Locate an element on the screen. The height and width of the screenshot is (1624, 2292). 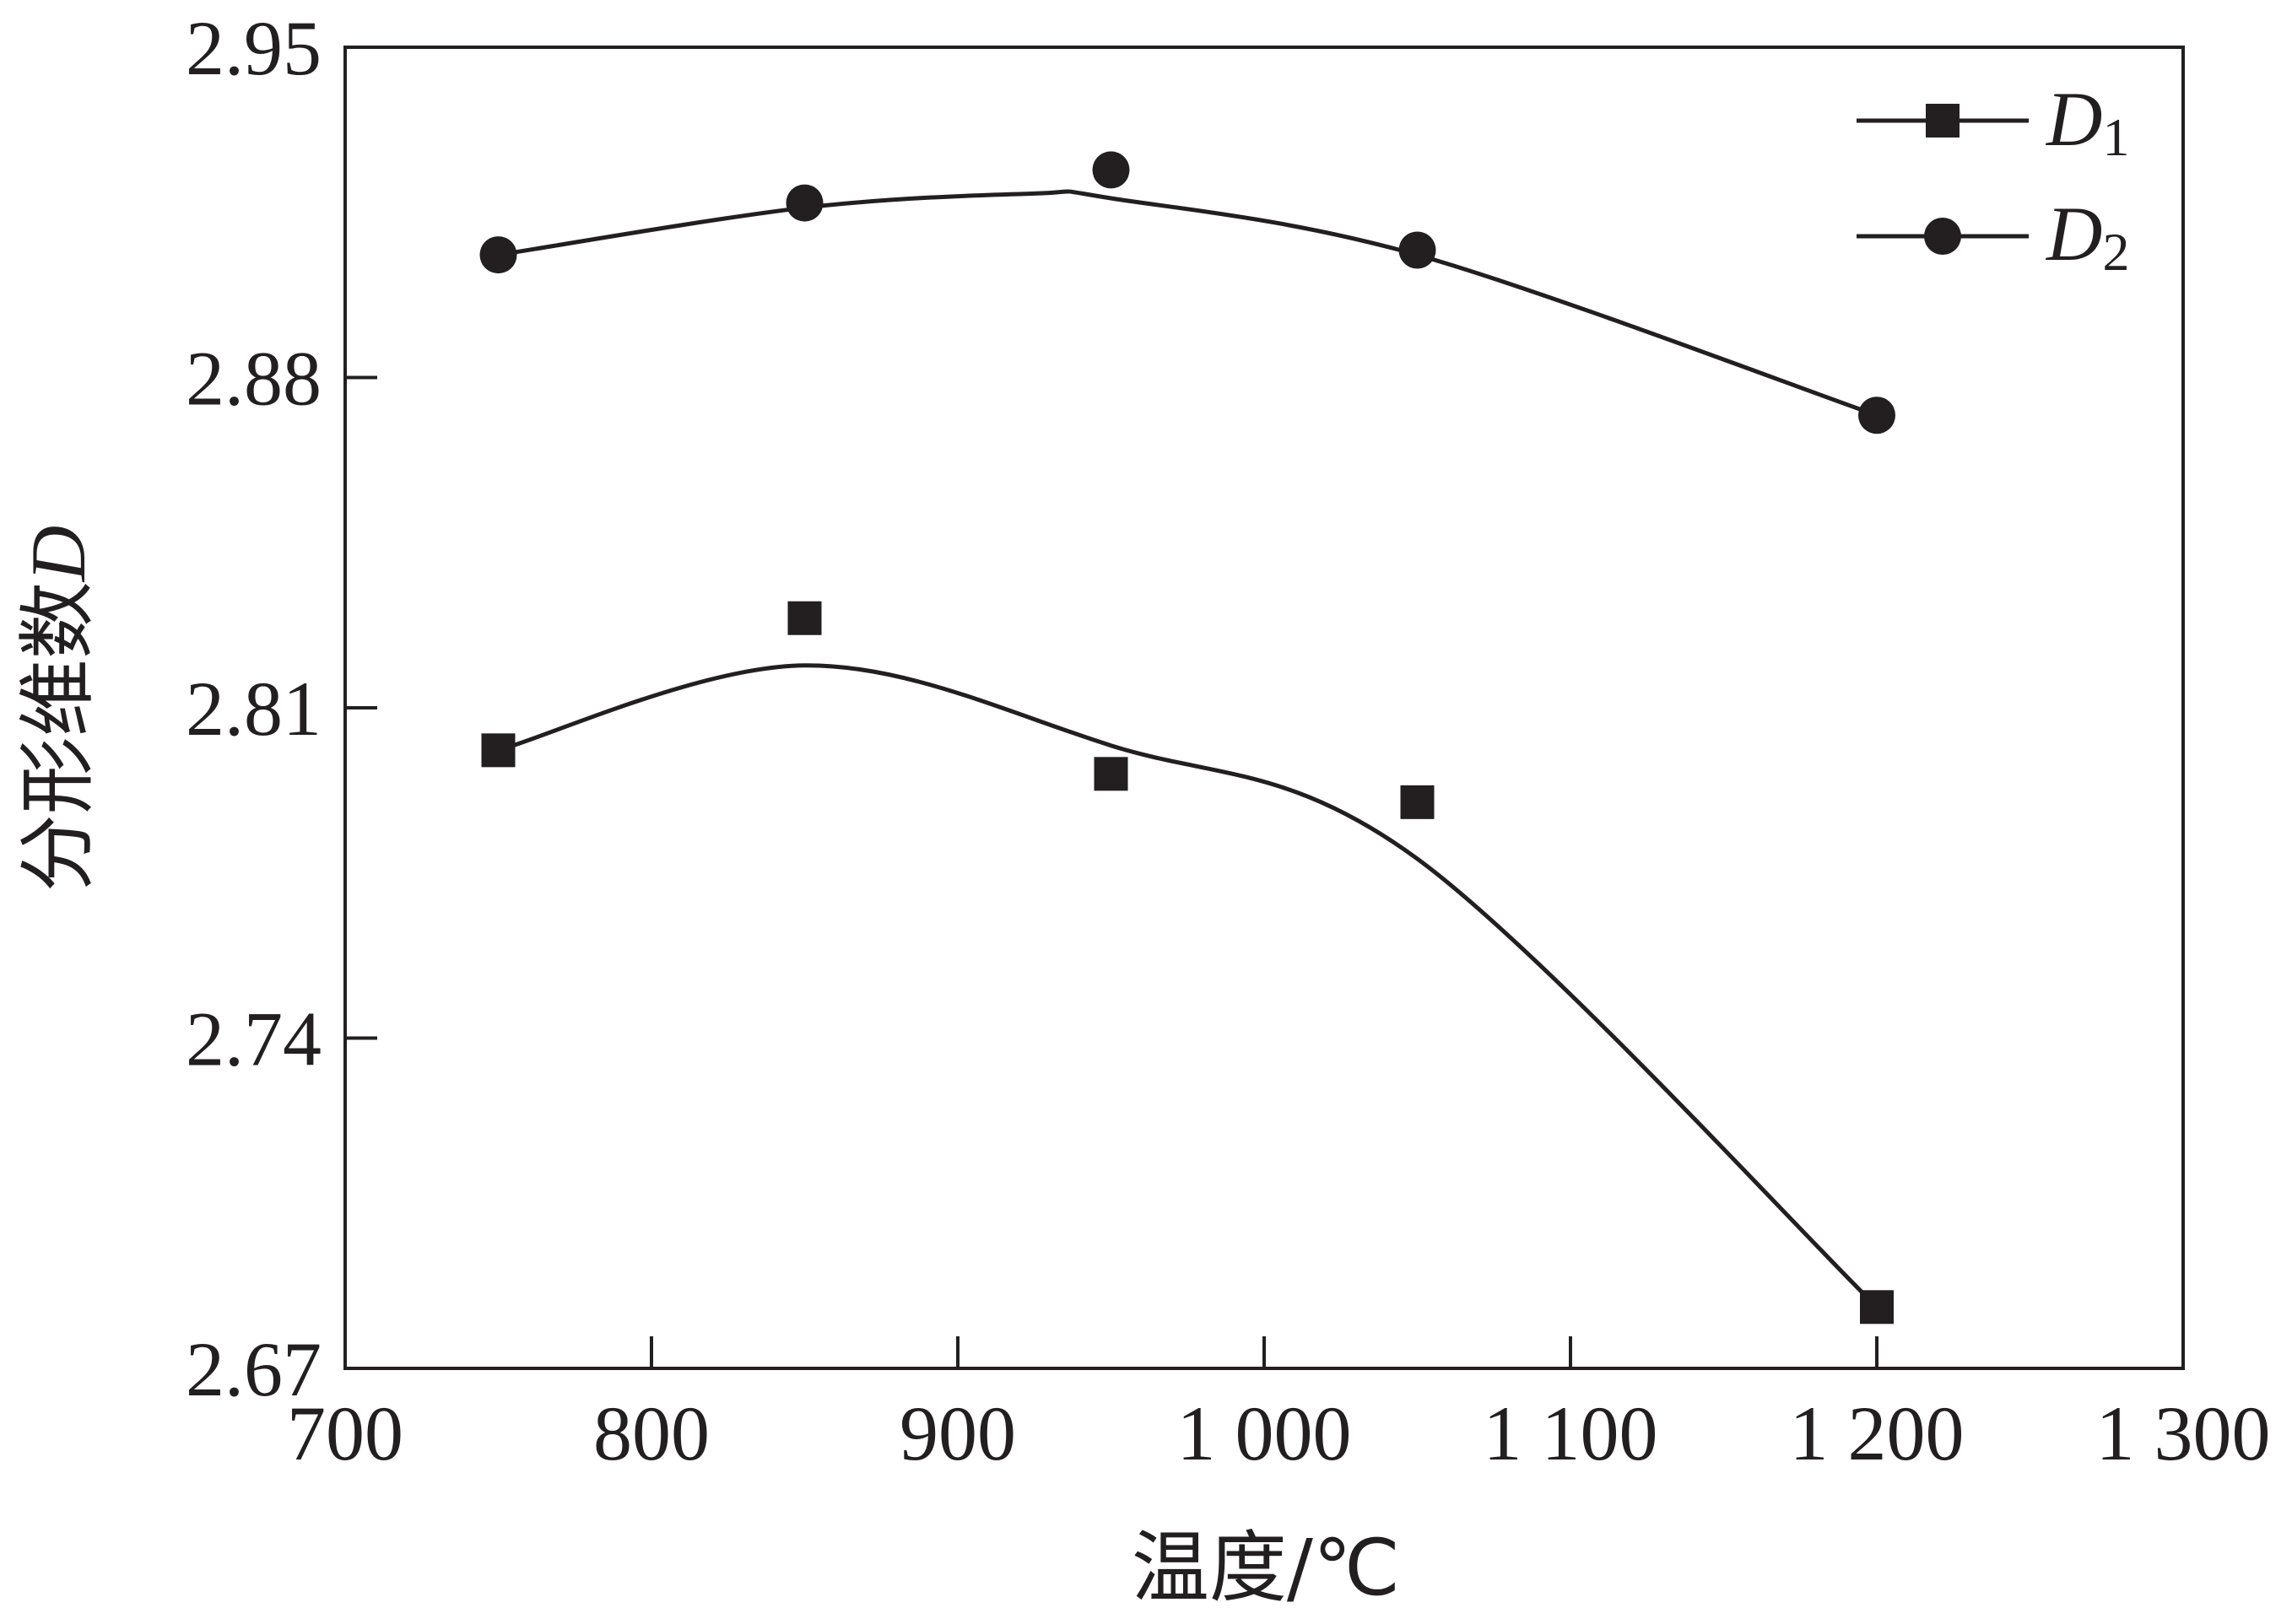
x-tick-label: 1 200 is located at coordinates (1877, 1433).